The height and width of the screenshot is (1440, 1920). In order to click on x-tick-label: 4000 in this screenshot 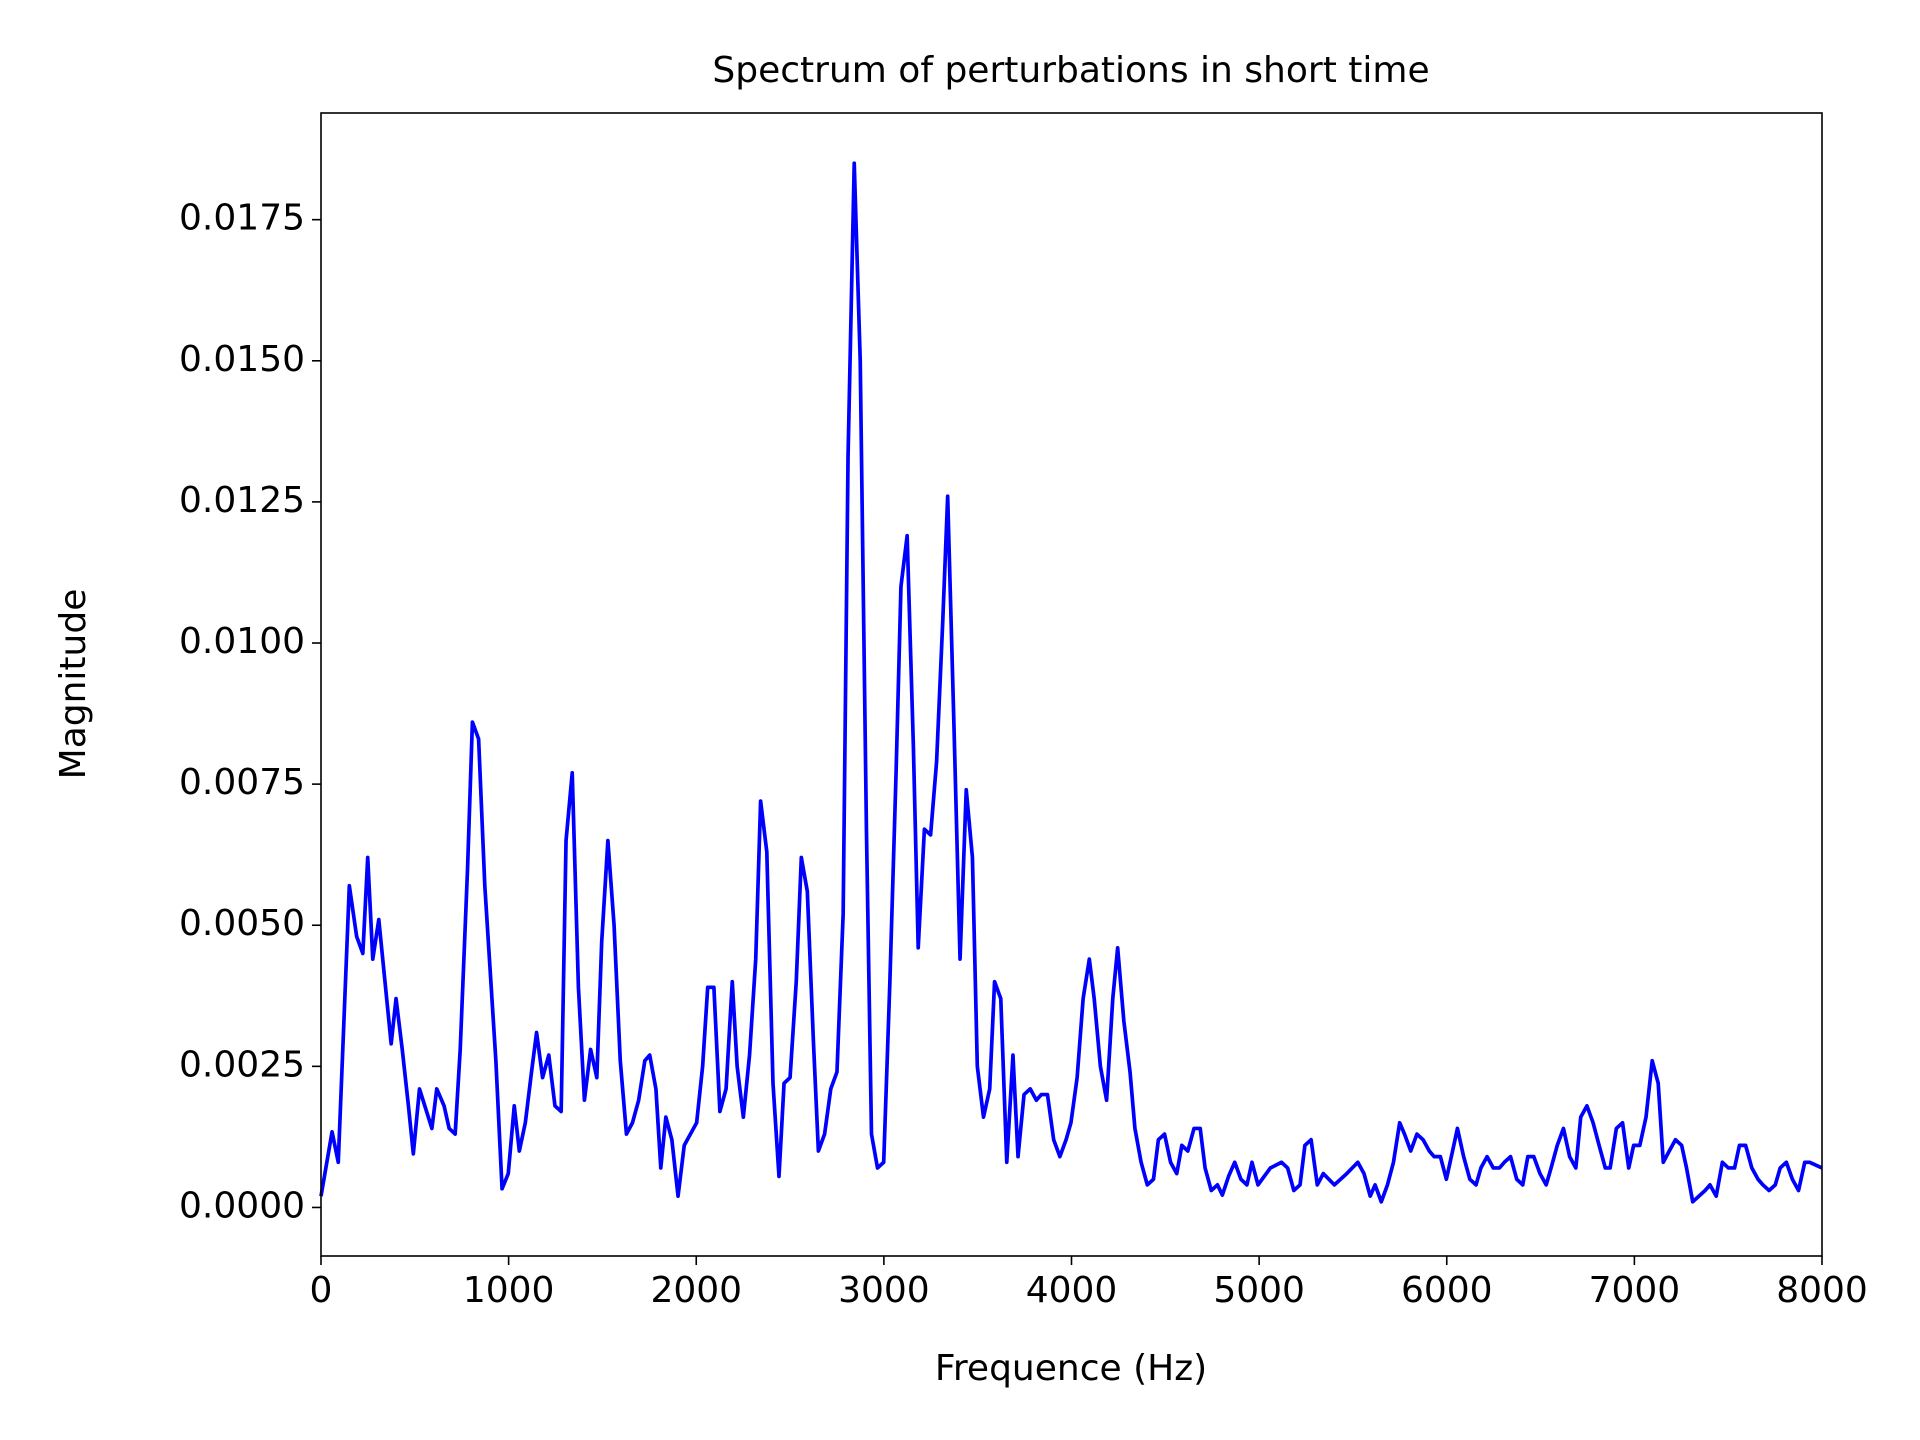, I will do `click(1072, 1290)`.